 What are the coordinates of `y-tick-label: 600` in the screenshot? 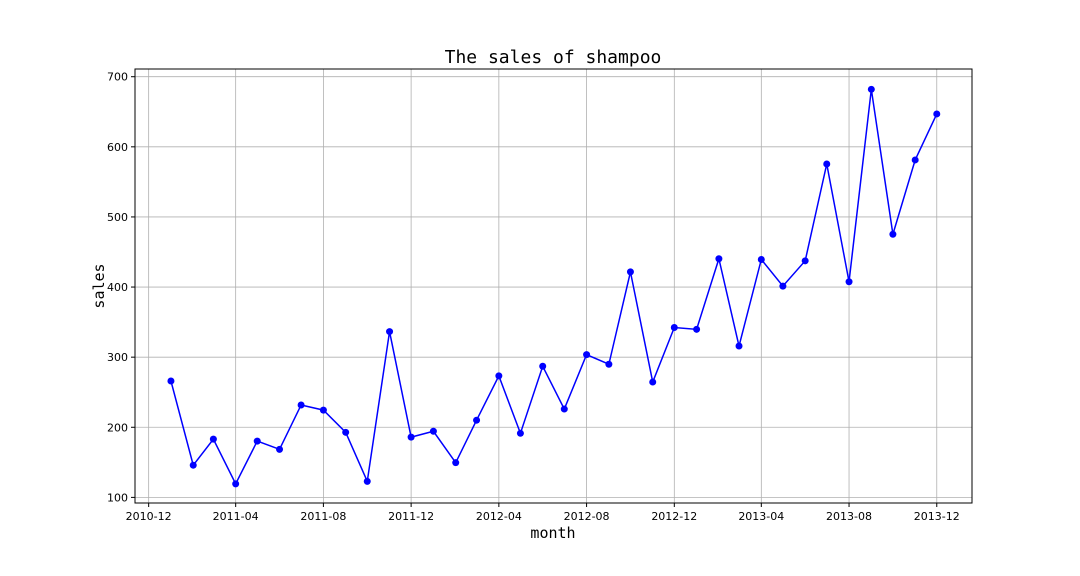 It's located at (117, 147).